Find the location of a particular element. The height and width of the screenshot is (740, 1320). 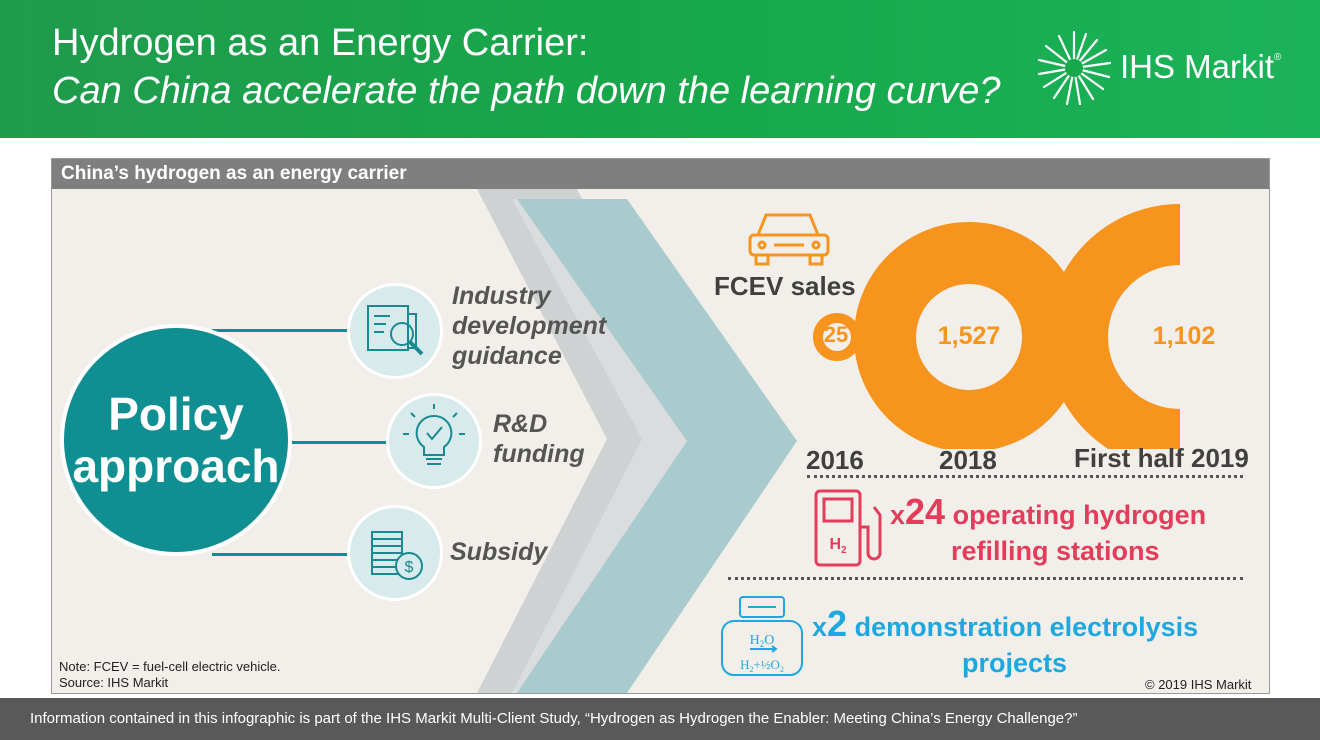

stations-line-1: x24 operating hydrogen is located at coordinates (1048, 512).